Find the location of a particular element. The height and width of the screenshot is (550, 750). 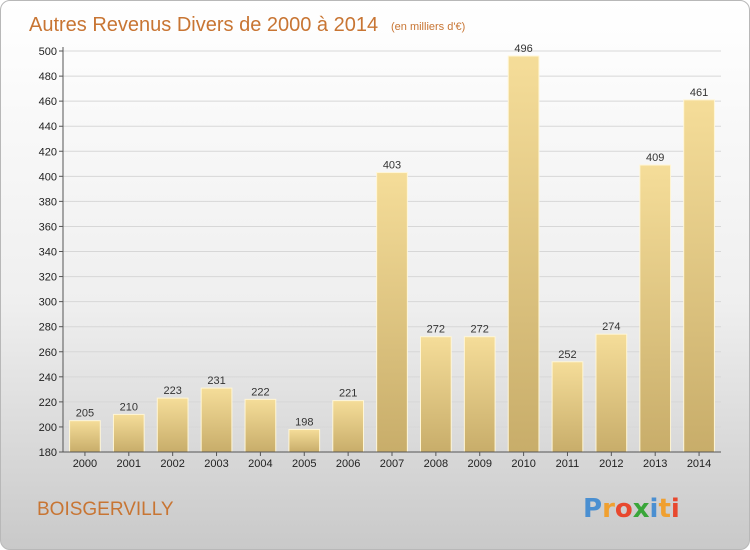

data-label: 403 is located at coordinates (392, 166).